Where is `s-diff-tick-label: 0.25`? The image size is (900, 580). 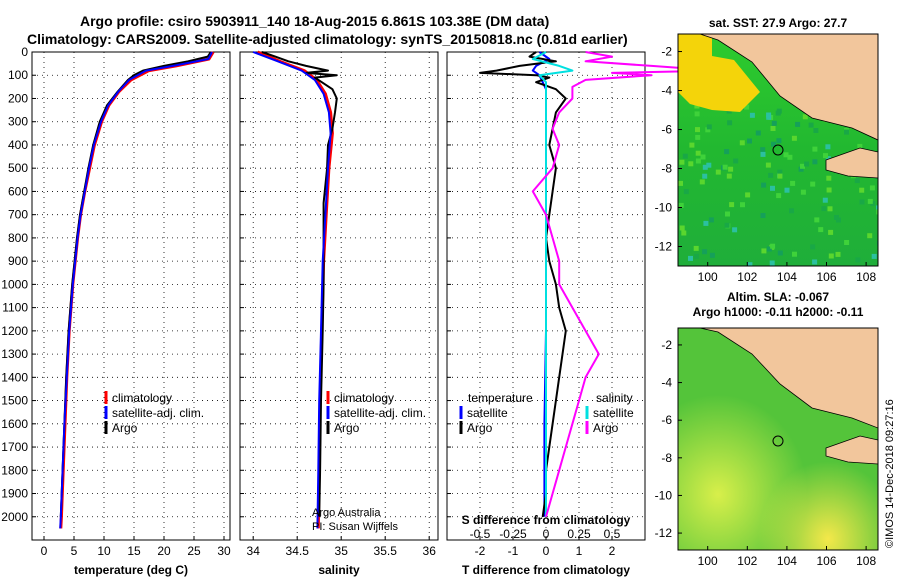 s-diff-tick-label: 0.25 is located at coordinates (579, 534).